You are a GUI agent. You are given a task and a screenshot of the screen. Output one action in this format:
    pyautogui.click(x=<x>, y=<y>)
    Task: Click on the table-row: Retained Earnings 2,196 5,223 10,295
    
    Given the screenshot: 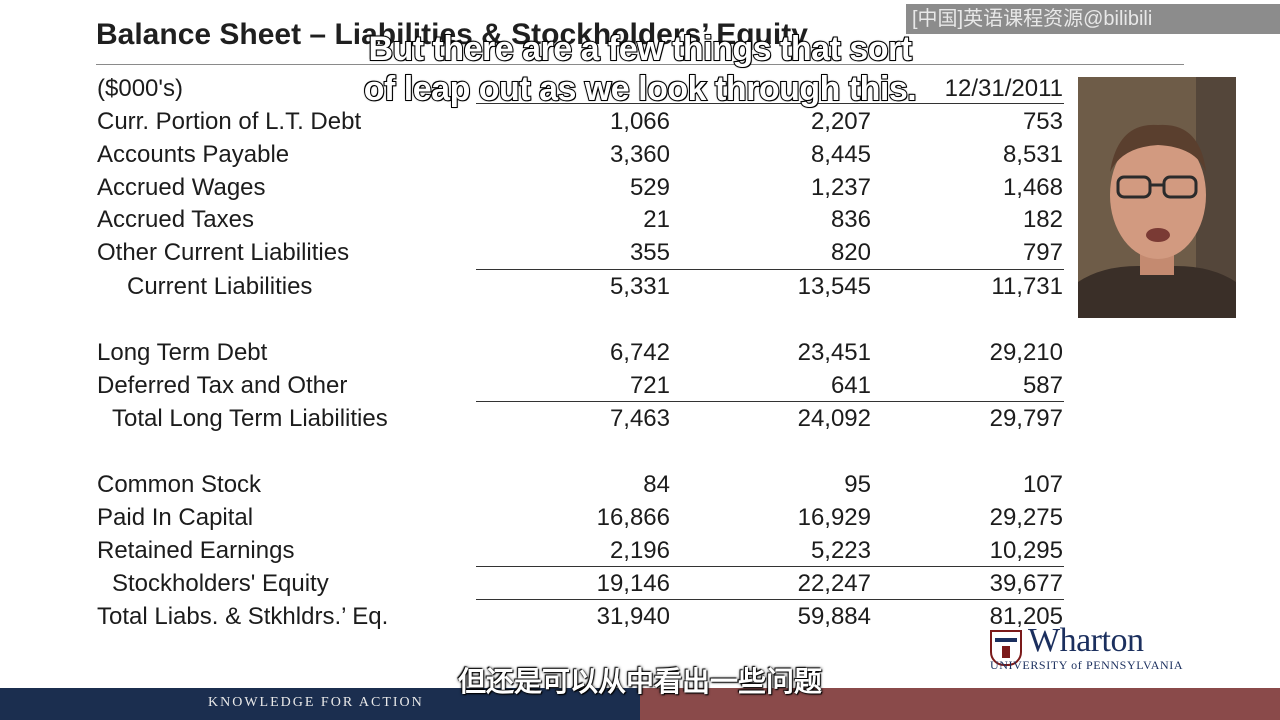 What is the action you would take?
    pyautogui.click(x=550, y=552)
    